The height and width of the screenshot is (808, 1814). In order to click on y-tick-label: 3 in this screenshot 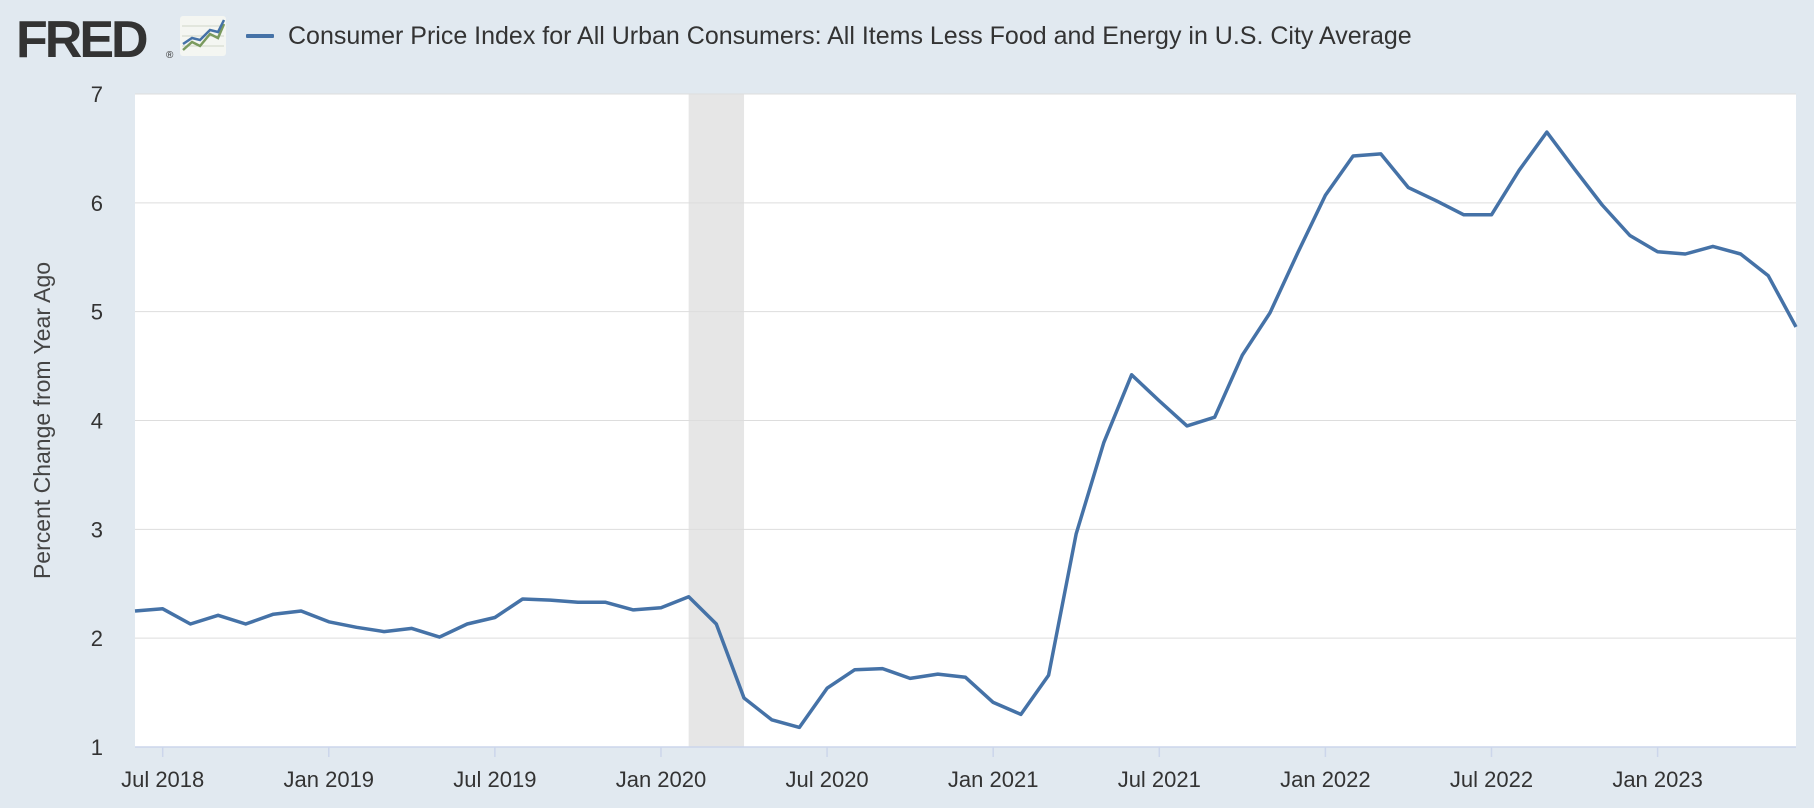, I will do `click(97, 529)`.